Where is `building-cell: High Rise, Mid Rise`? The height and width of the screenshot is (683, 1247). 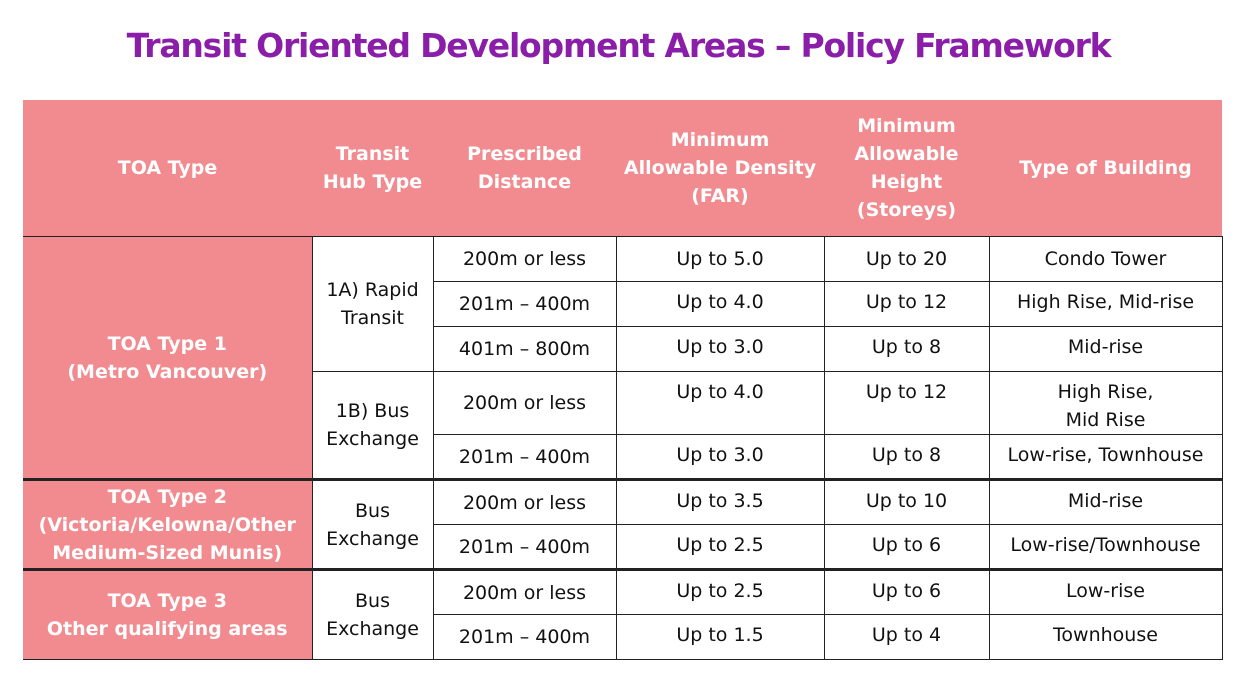 building-cell: High Rise, Mid Rise is located at coordinates (1105, 403).